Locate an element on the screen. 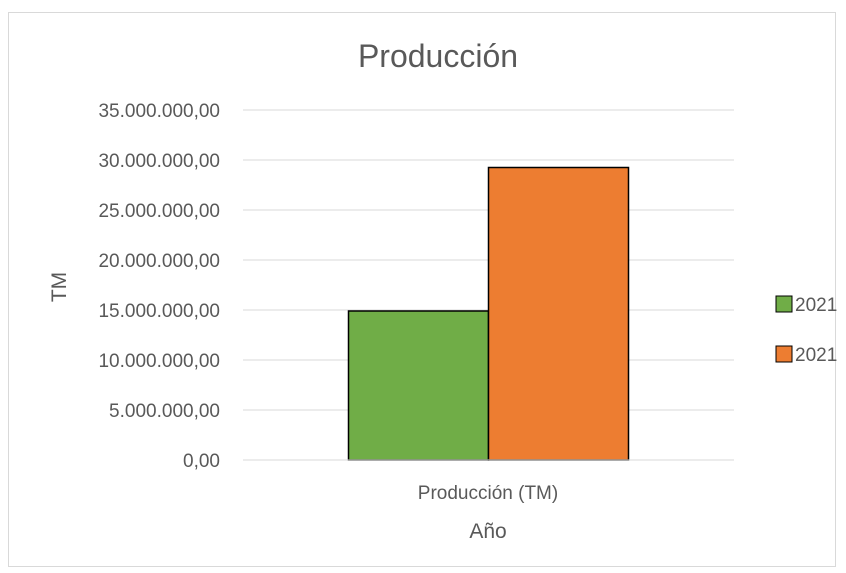 This screenshot has width=846, height=573. y-tick-label: 25.000.000,00 is located at coordinates (159, 211).